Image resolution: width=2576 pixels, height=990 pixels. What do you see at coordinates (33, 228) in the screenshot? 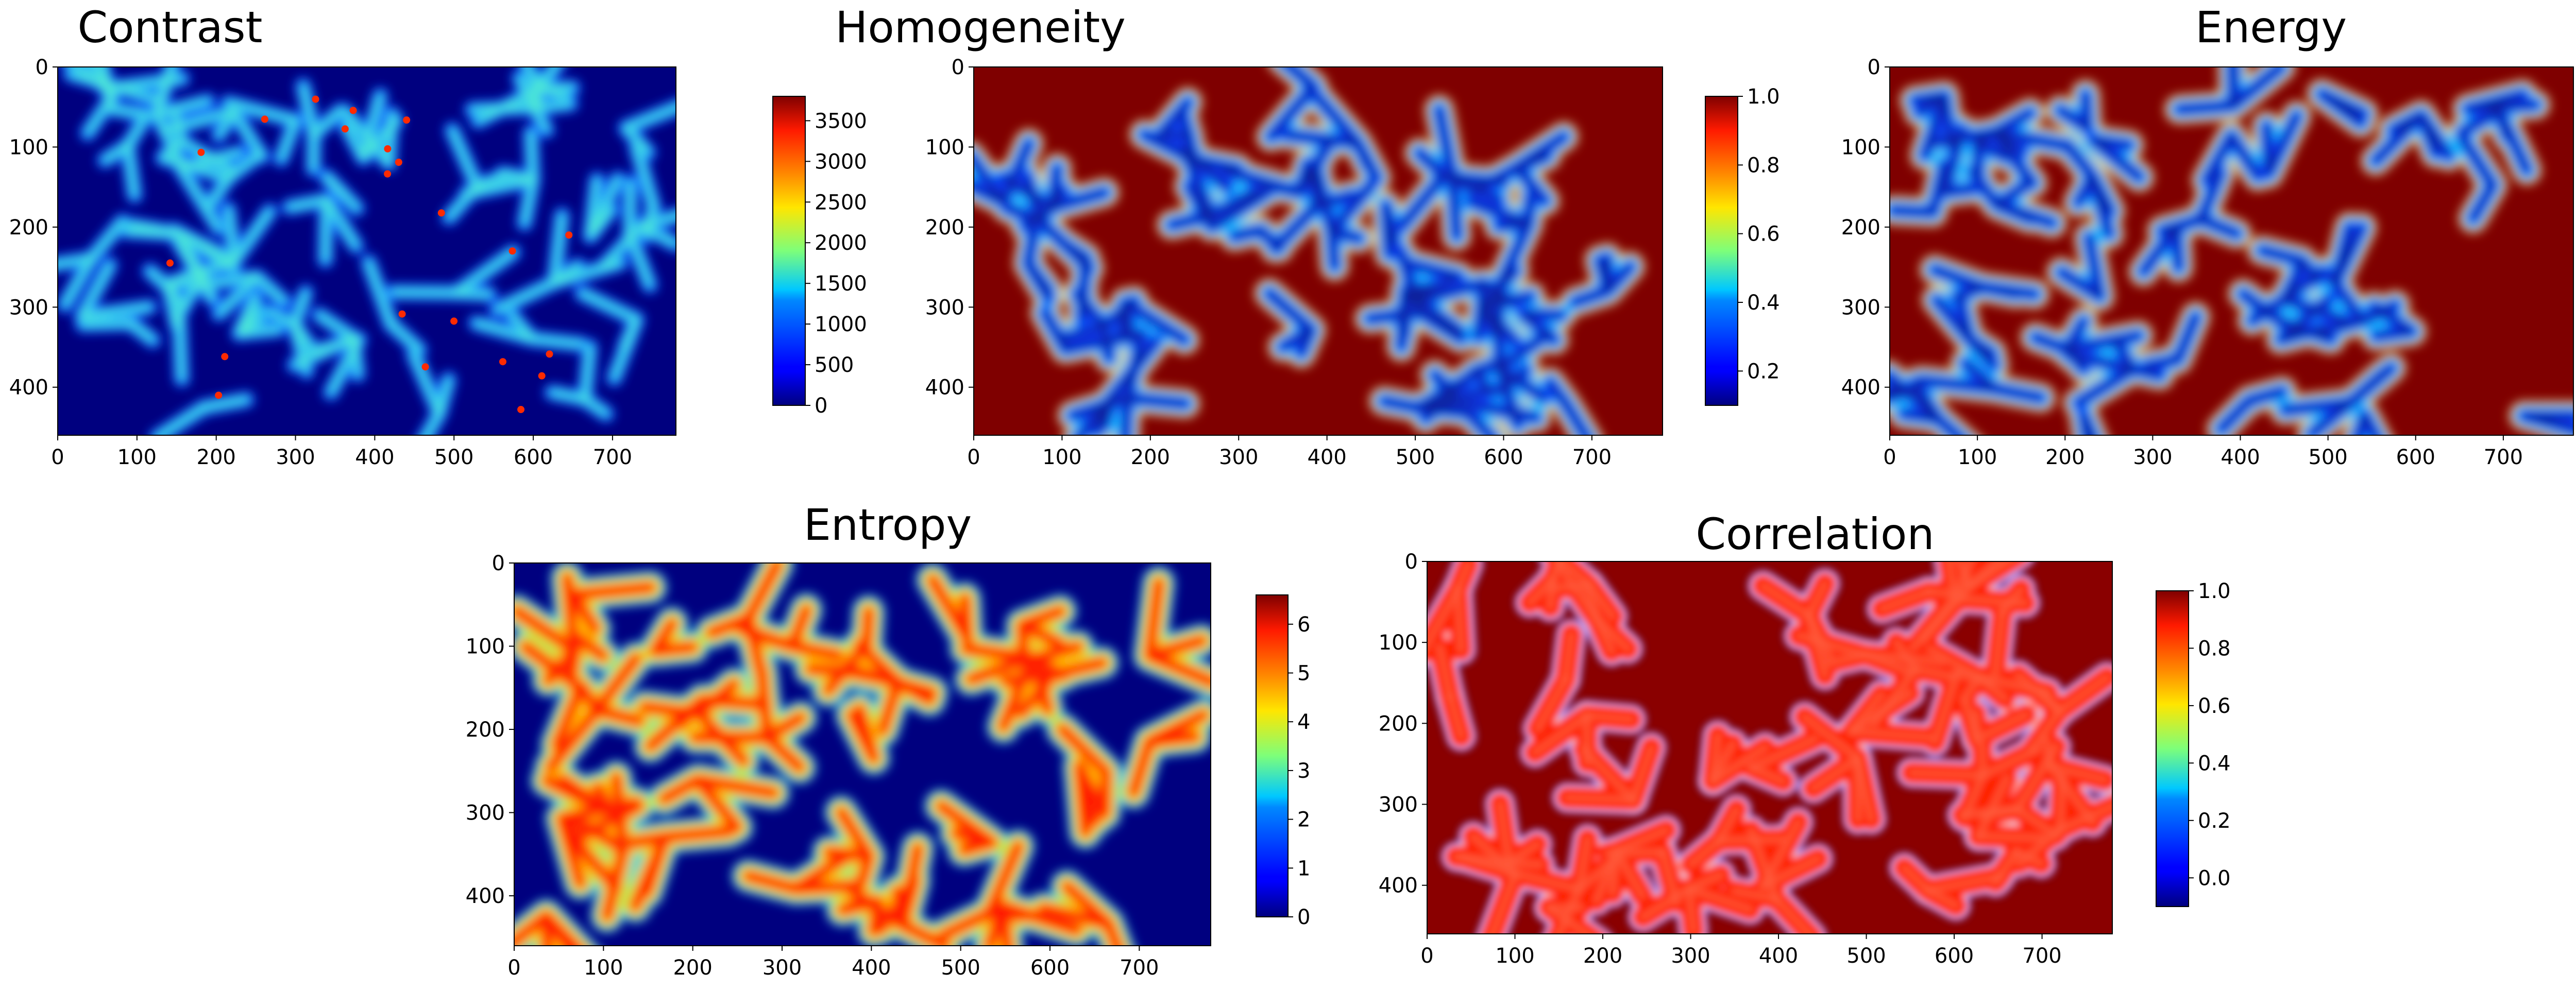
I see `contrast-y-tick-labels: 0 100 200 300 400` at bounding box center [33, 228].